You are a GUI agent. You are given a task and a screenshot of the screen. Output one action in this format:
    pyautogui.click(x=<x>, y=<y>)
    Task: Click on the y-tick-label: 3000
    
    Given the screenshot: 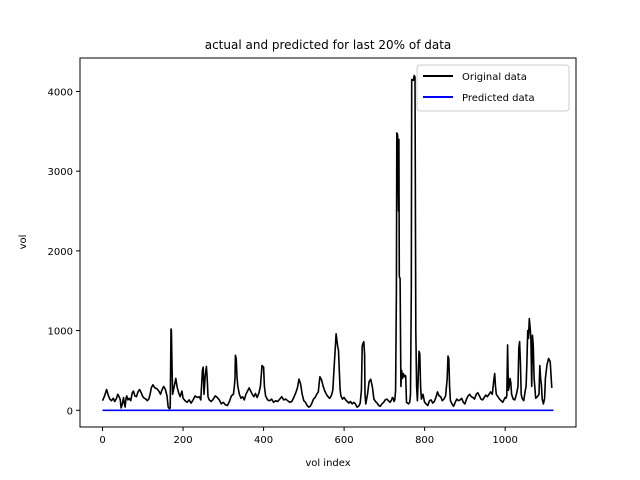 What is the action you would take?
    pyautogui.click(x=60, y=172)
    